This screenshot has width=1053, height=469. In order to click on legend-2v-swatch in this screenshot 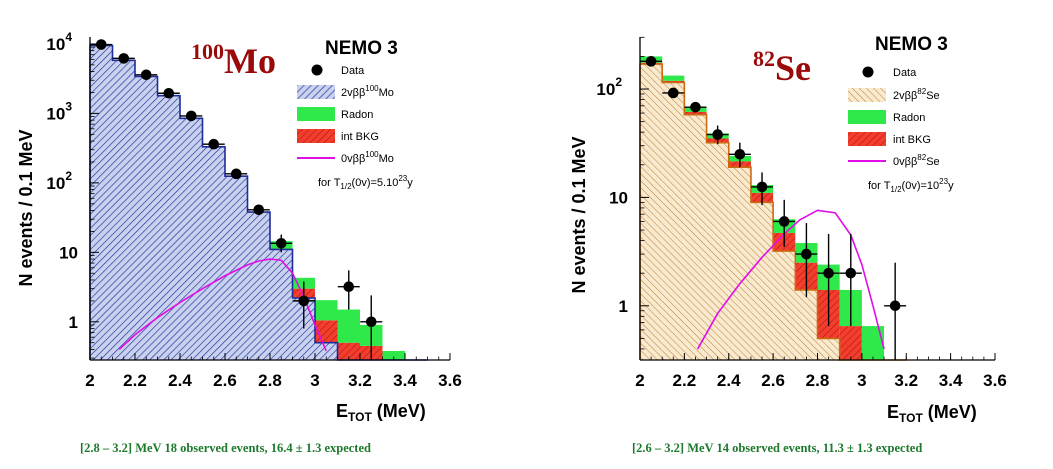, I will do `click(867, 95)`.